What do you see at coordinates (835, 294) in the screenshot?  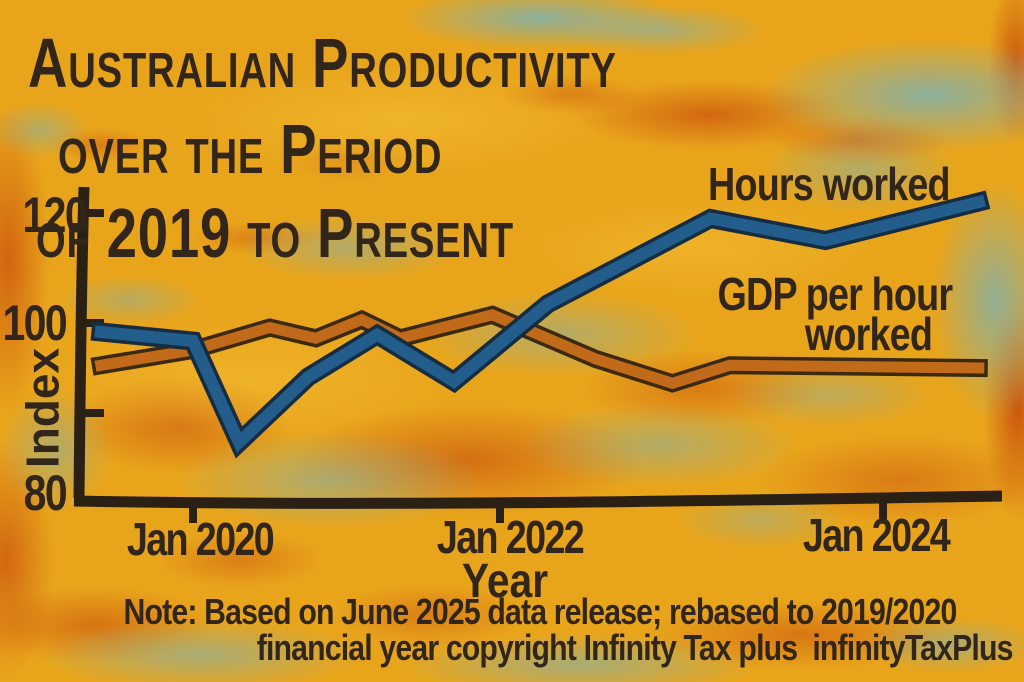 I see `gdp-series-label-line-1: GDP per hour` at bounding box center [835, 294].